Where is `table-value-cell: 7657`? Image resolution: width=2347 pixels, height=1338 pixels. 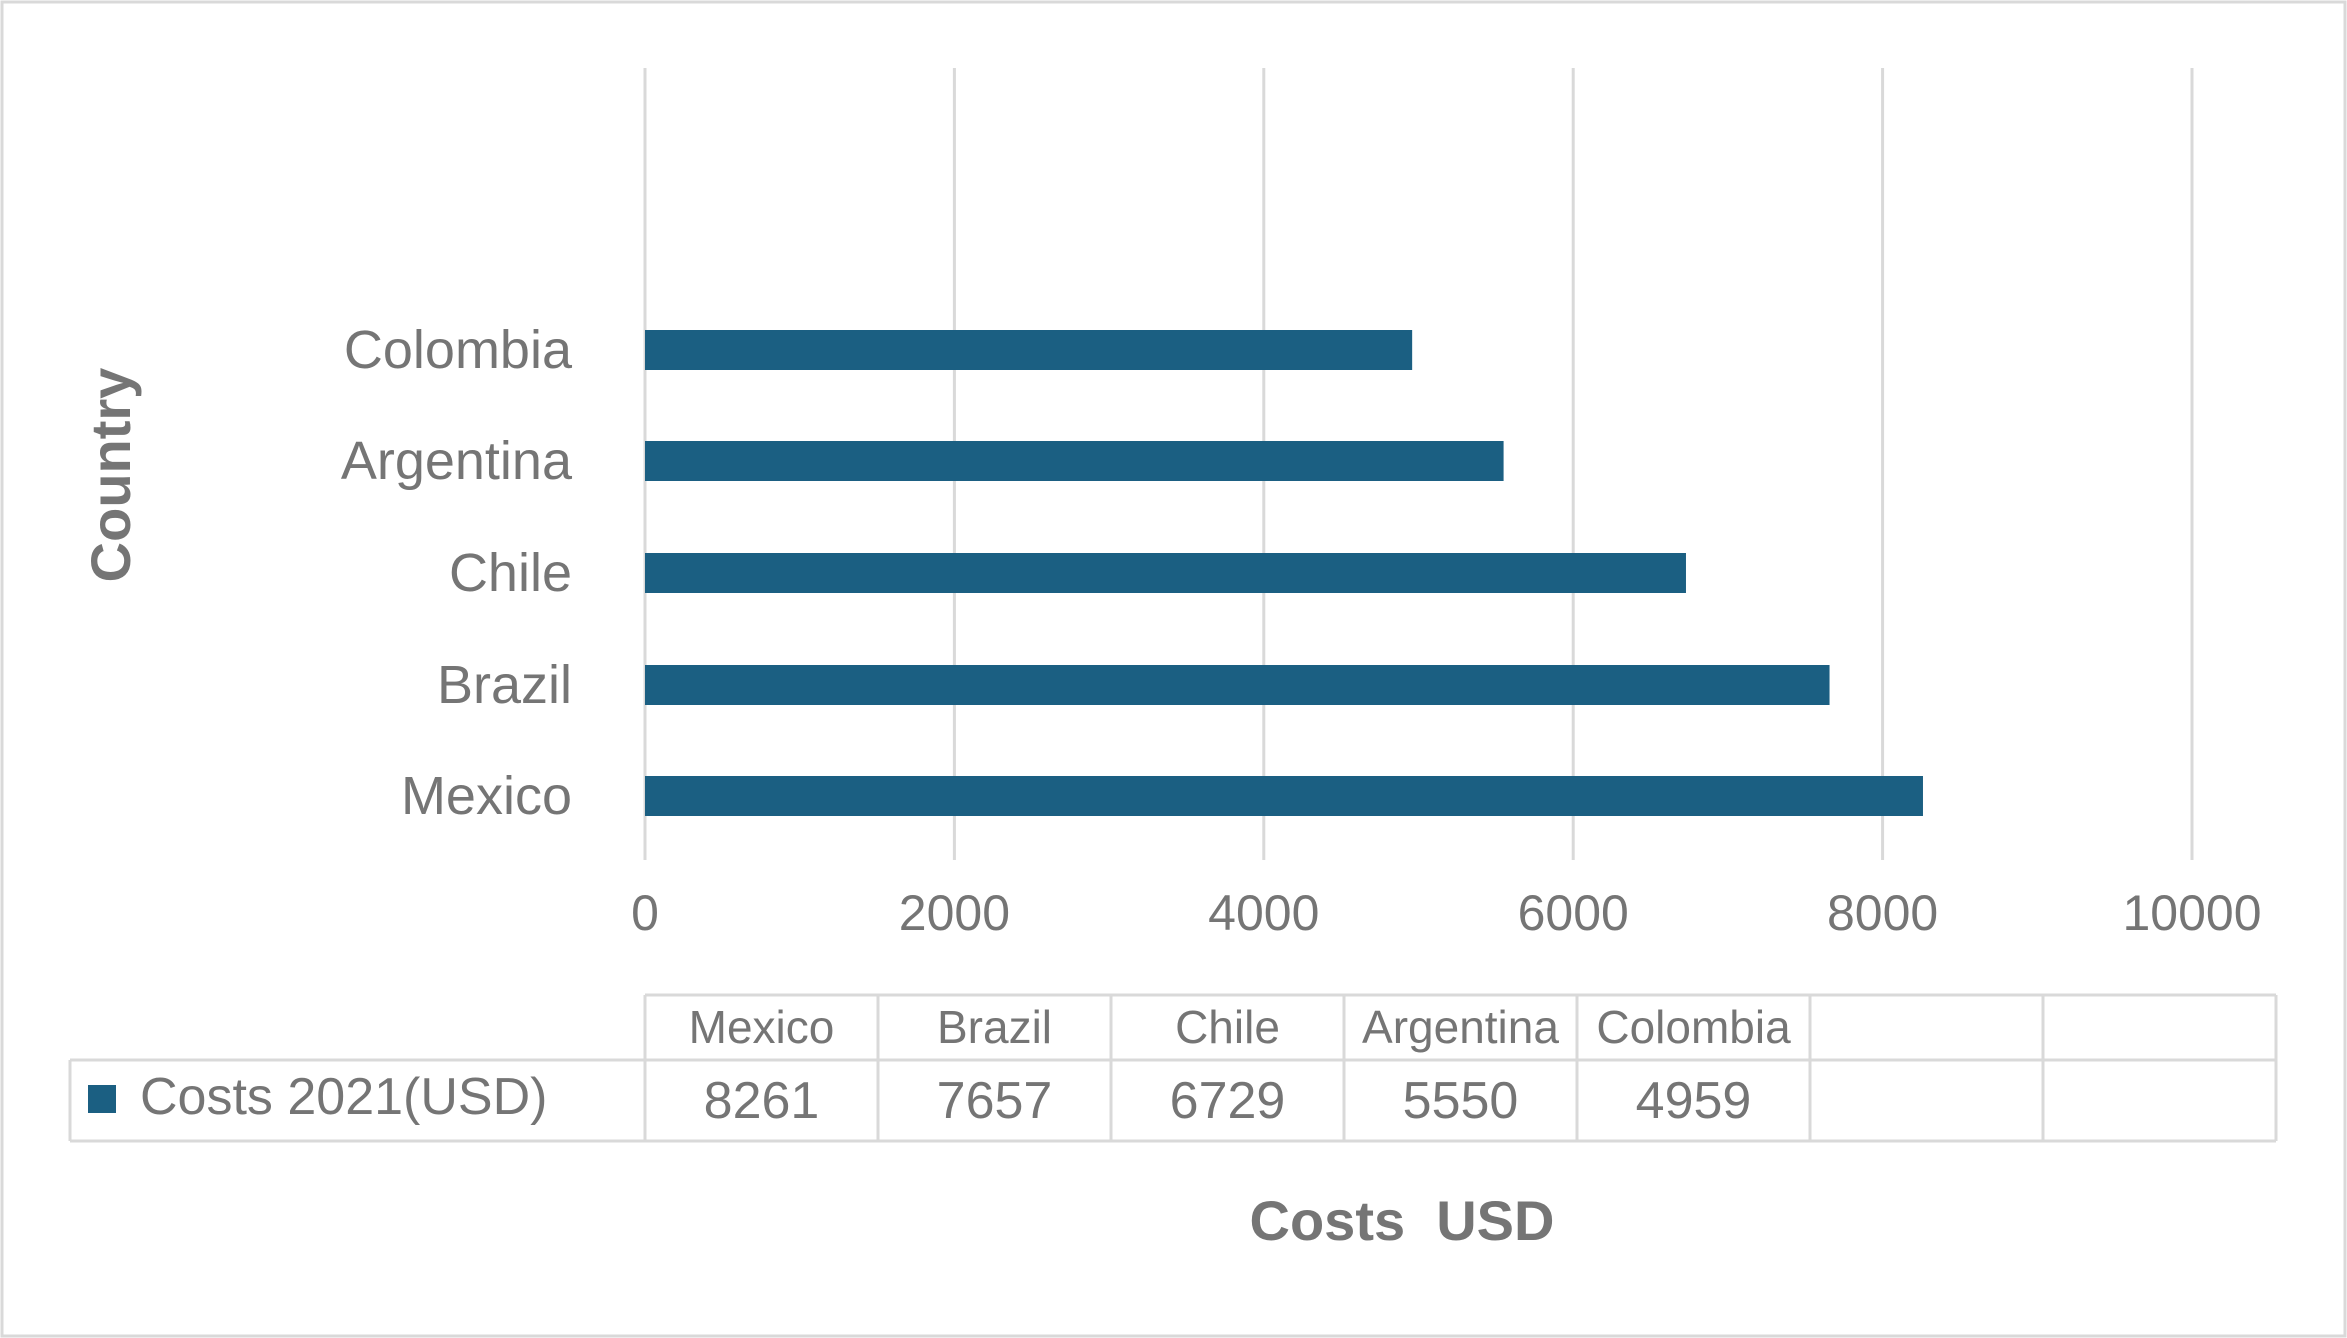 table-value-cell: 7657 is located at coordinates (995, 1101).